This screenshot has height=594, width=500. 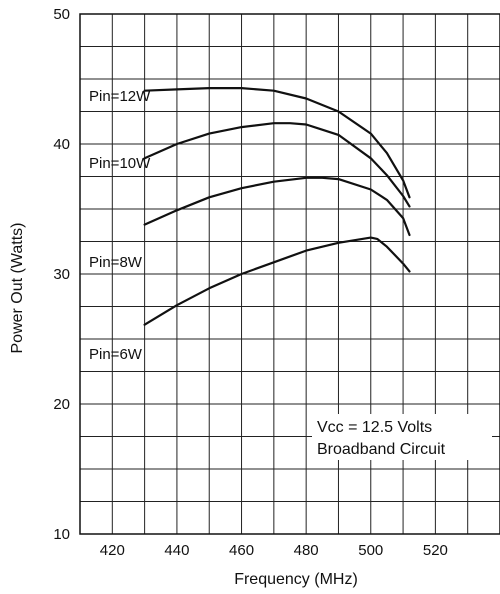 I want to click on y-tick-label: 50, so click(x=61, y=14).